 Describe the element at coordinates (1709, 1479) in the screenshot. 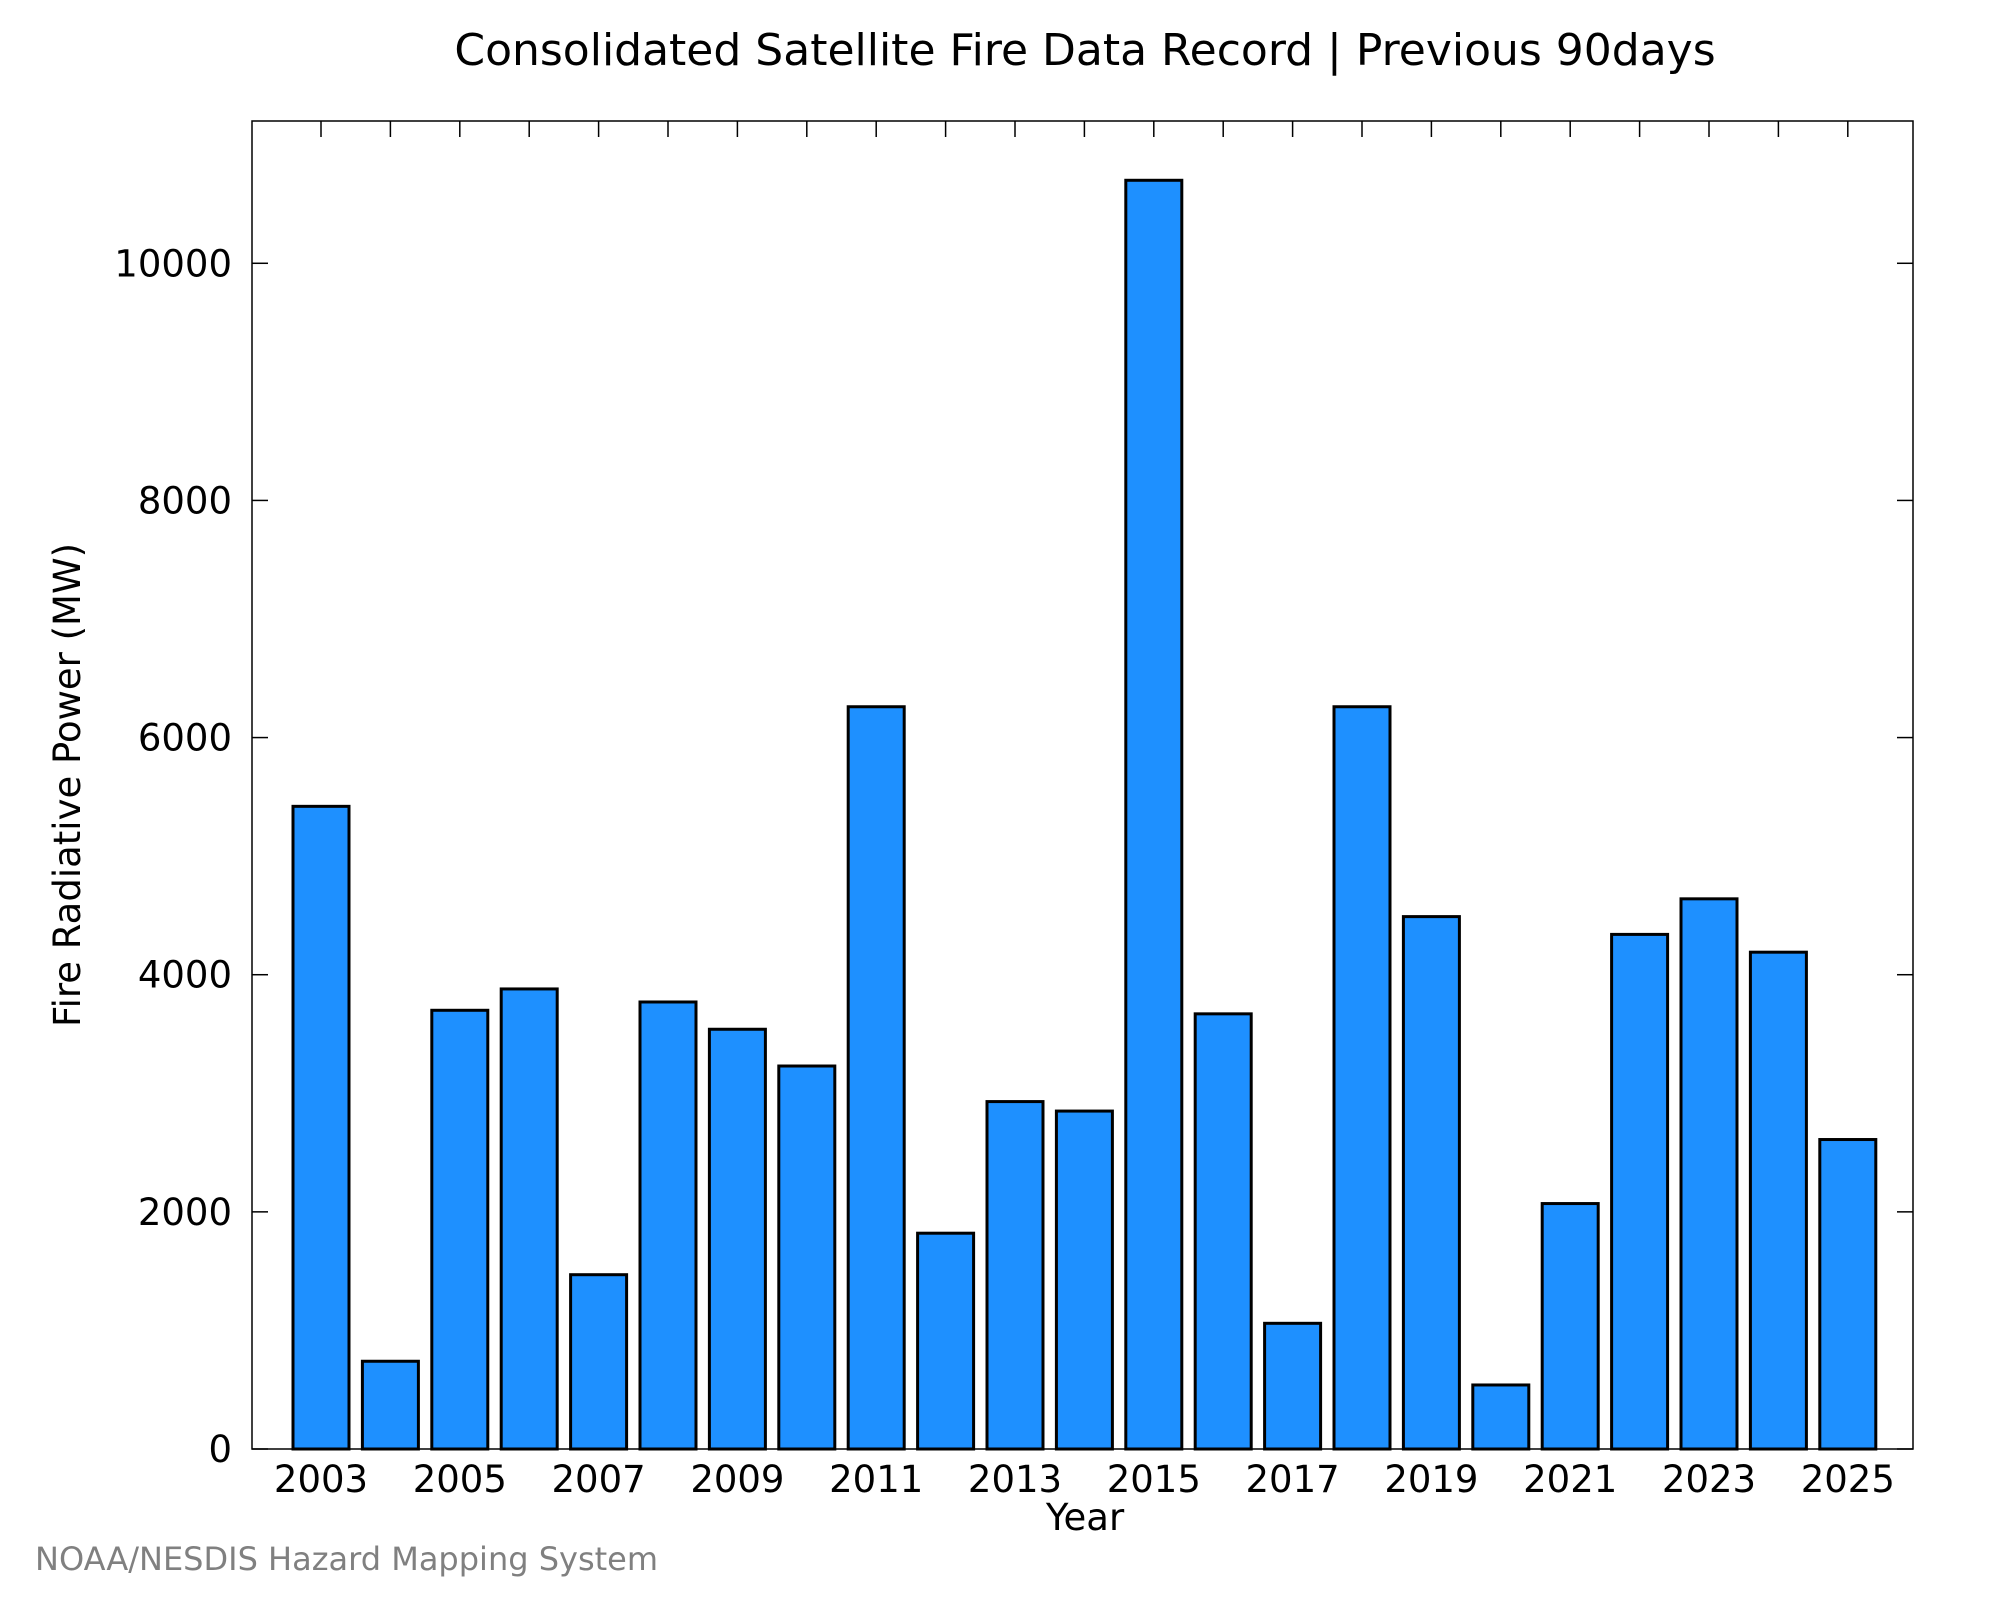

I see `x-tick-label: 2023` at that location.